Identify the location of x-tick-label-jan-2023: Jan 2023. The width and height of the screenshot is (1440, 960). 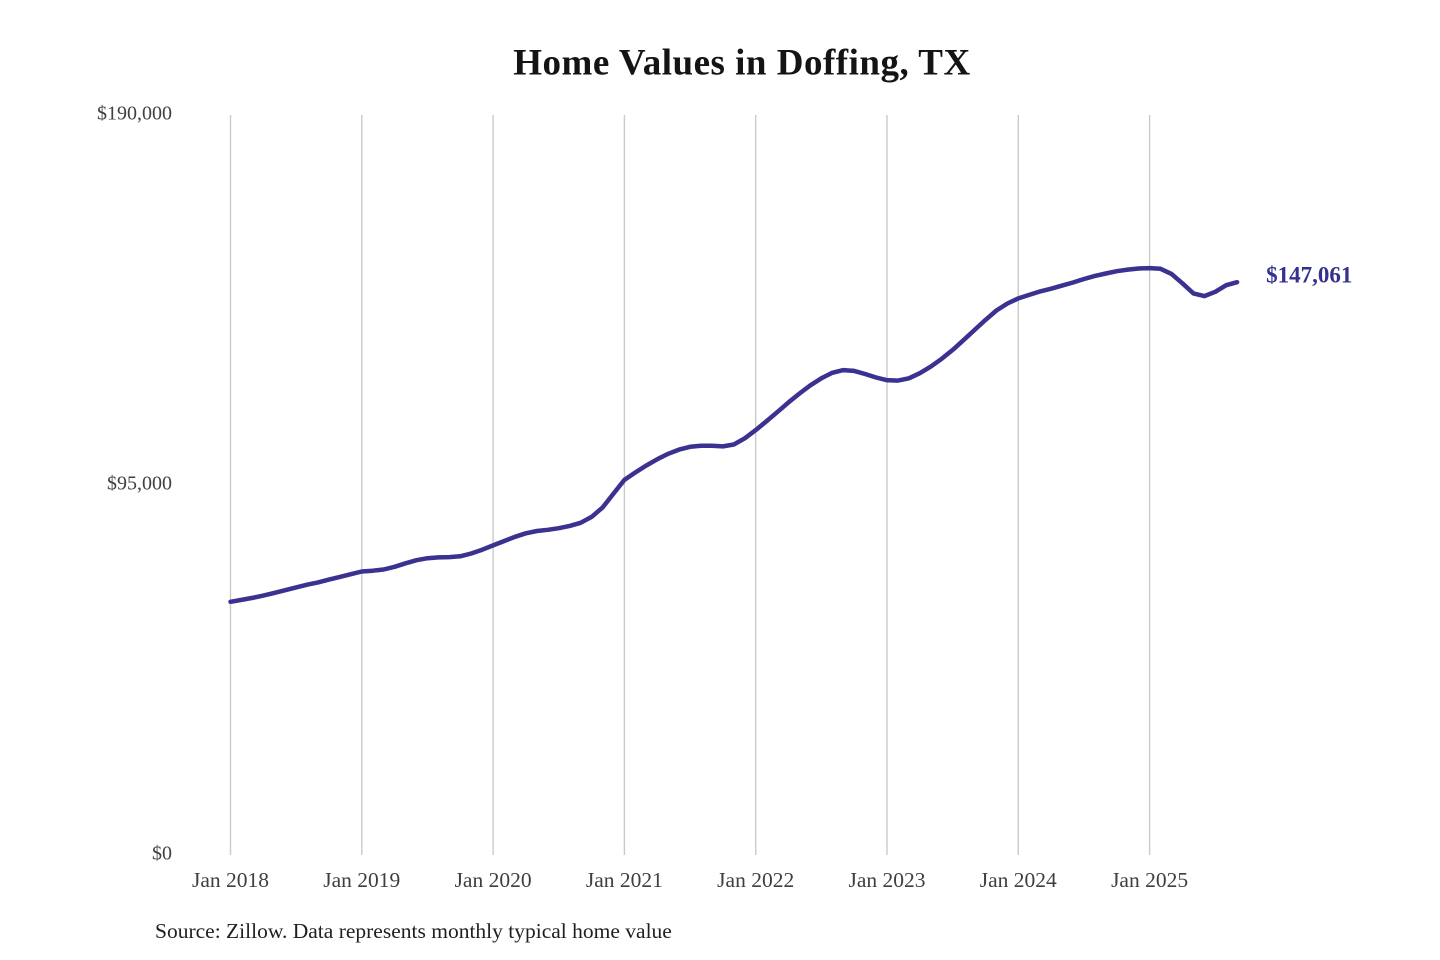
(886, 880).